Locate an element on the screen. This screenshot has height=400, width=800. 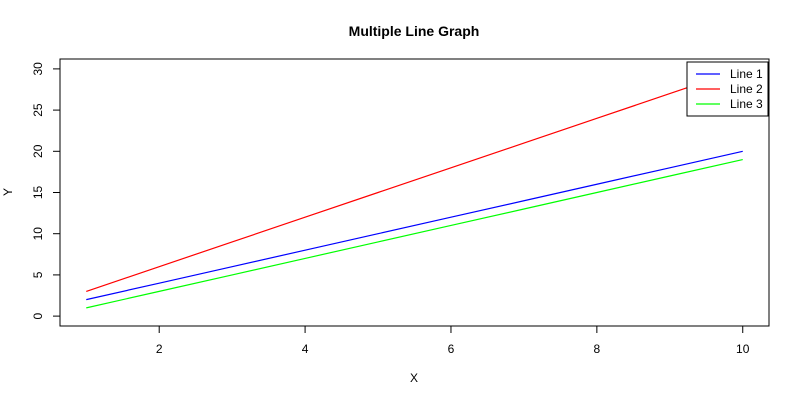
x-tick-label: 4 is located at coordinates (305, 349).